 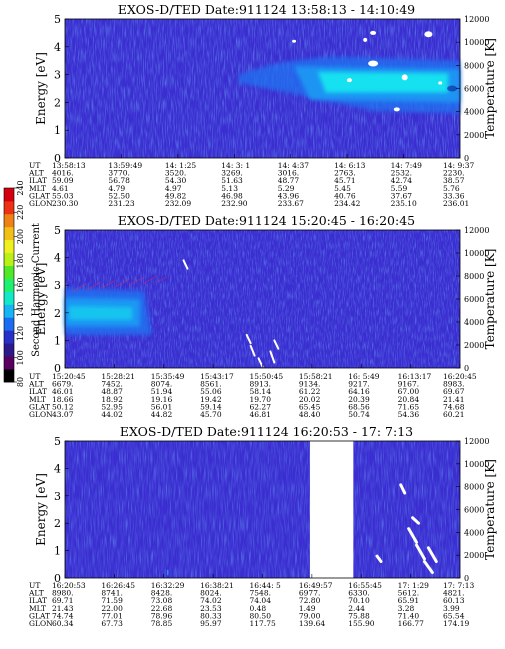 I want to click on ephemeris-value: 8024., so click(x=210, y=593).